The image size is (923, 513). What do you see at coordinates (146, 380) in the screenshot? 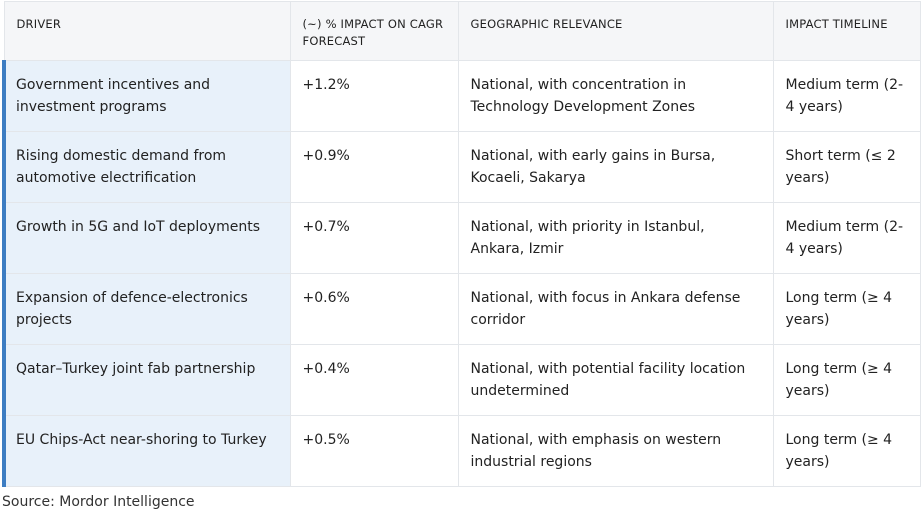
I see `driver-cell: Qatar–Turkey joint fab partnership` at bounding box center [146, 380].